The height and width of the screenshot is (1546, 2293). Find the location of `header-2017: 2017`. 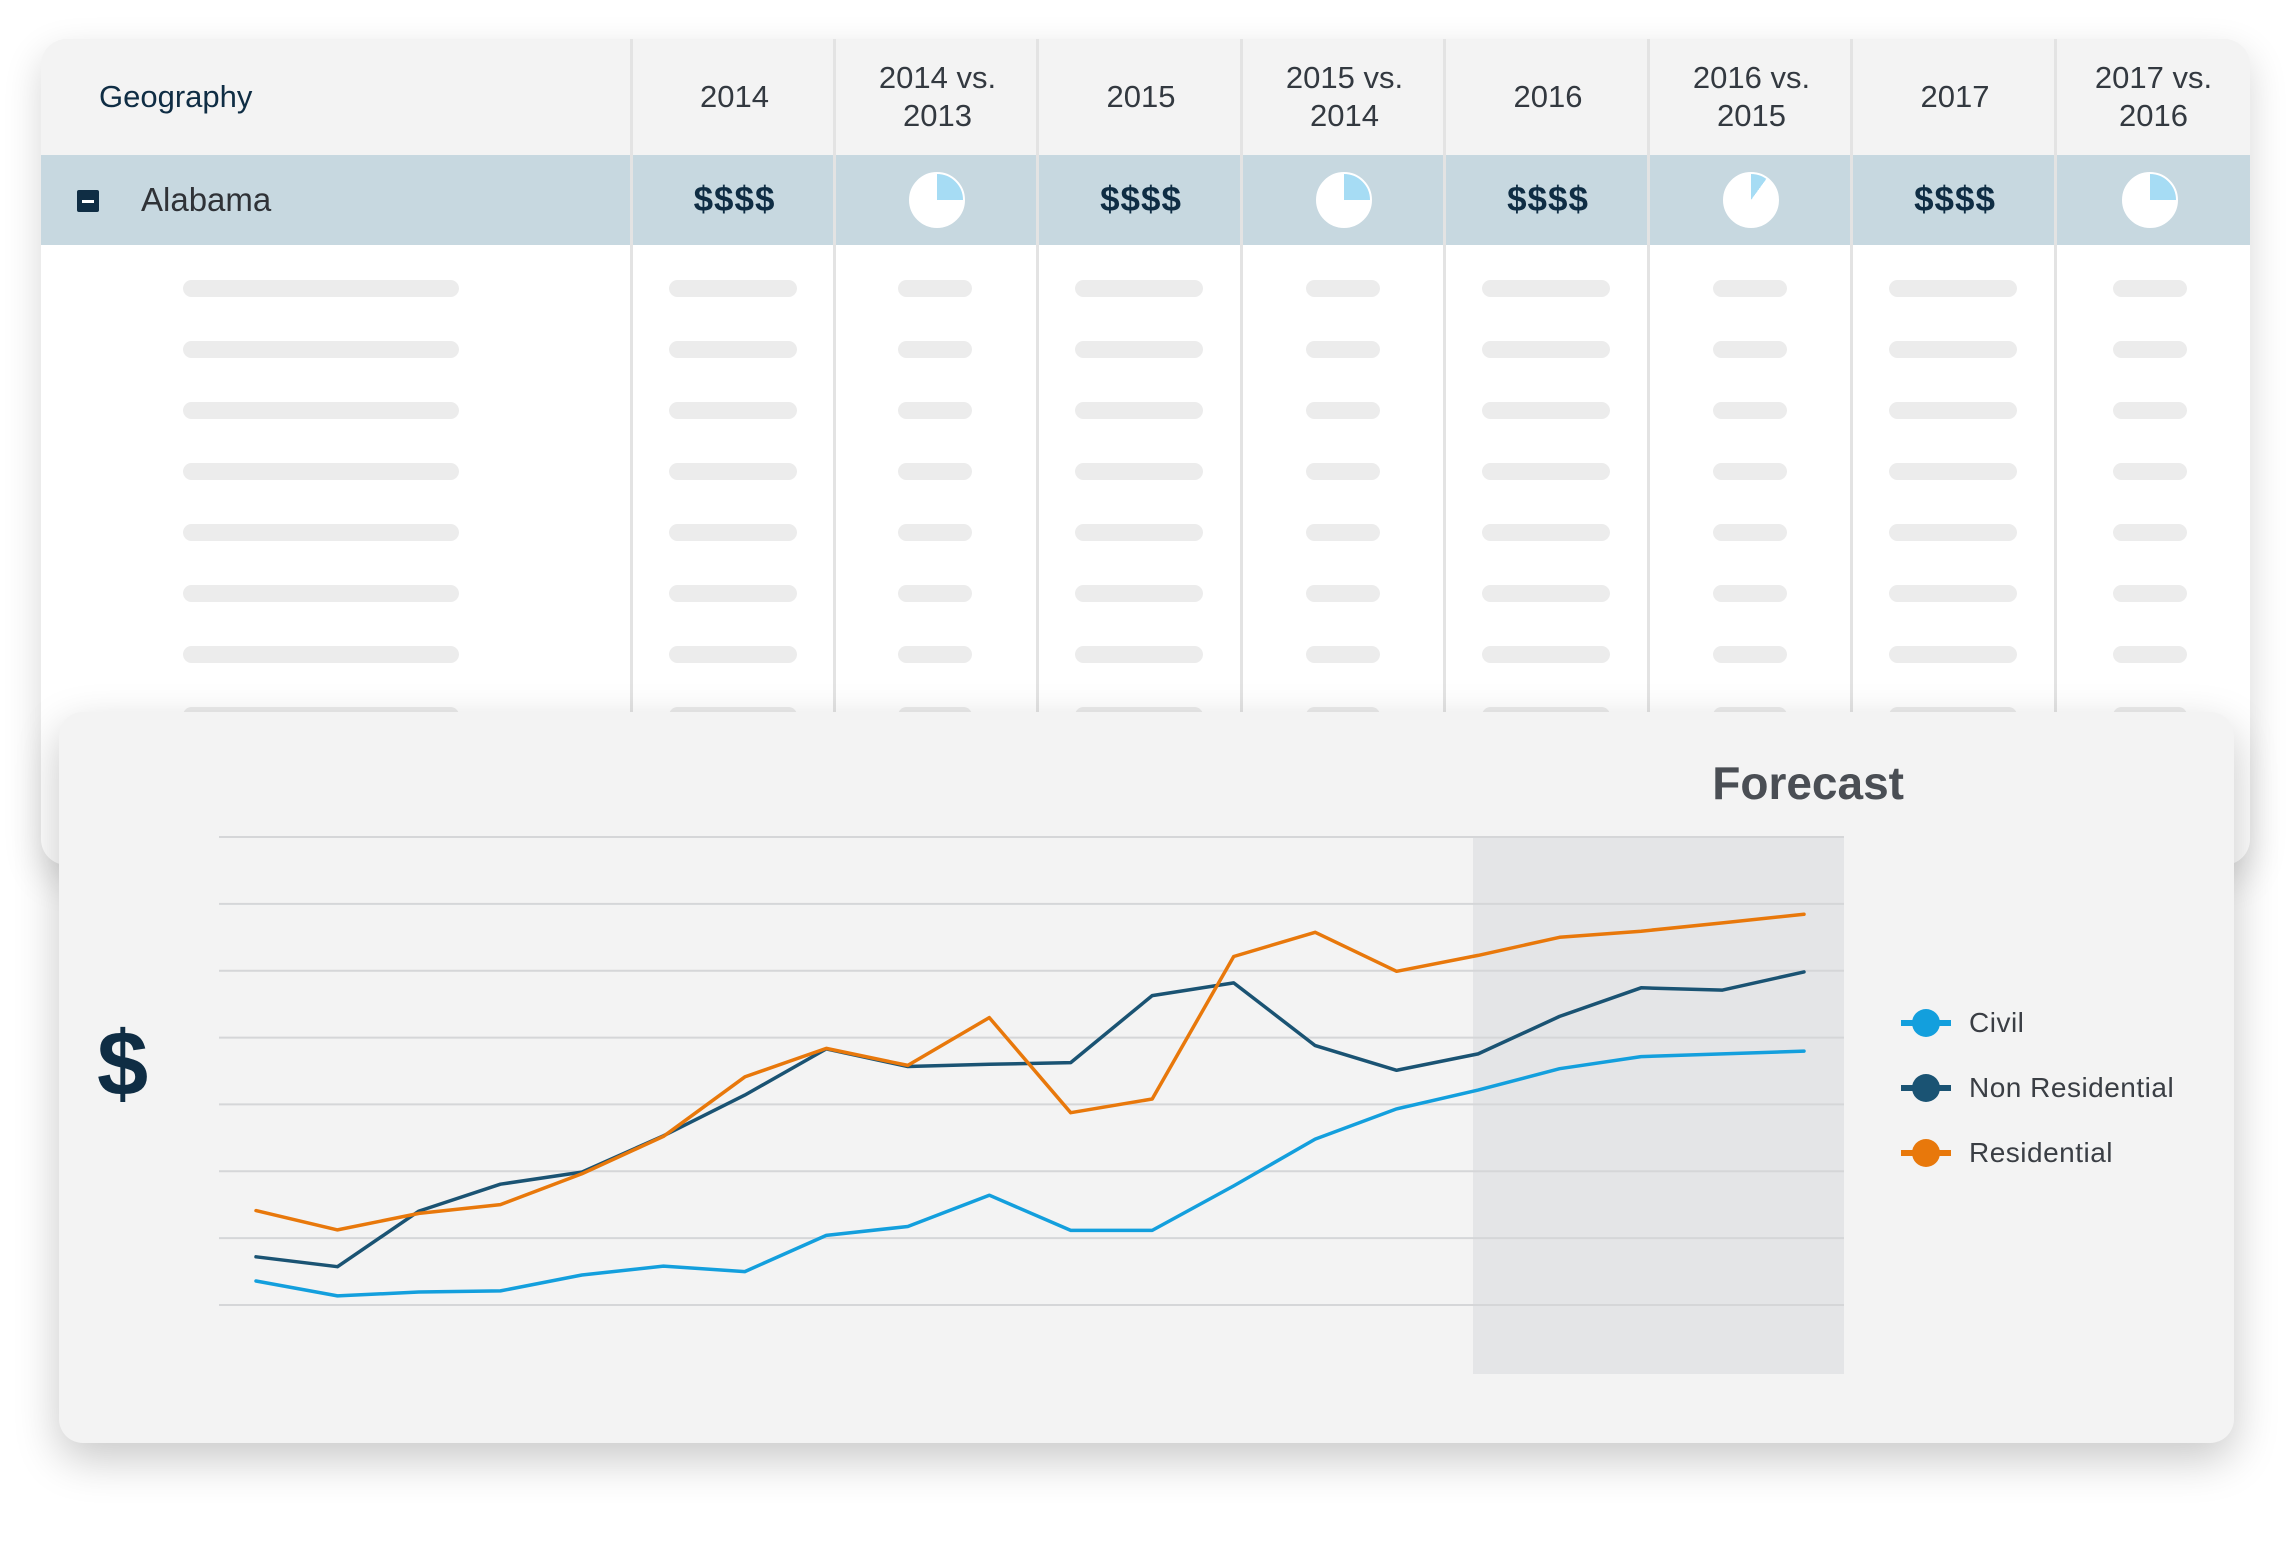

header-2017: 2017 is located at coordinates (1955, 96).